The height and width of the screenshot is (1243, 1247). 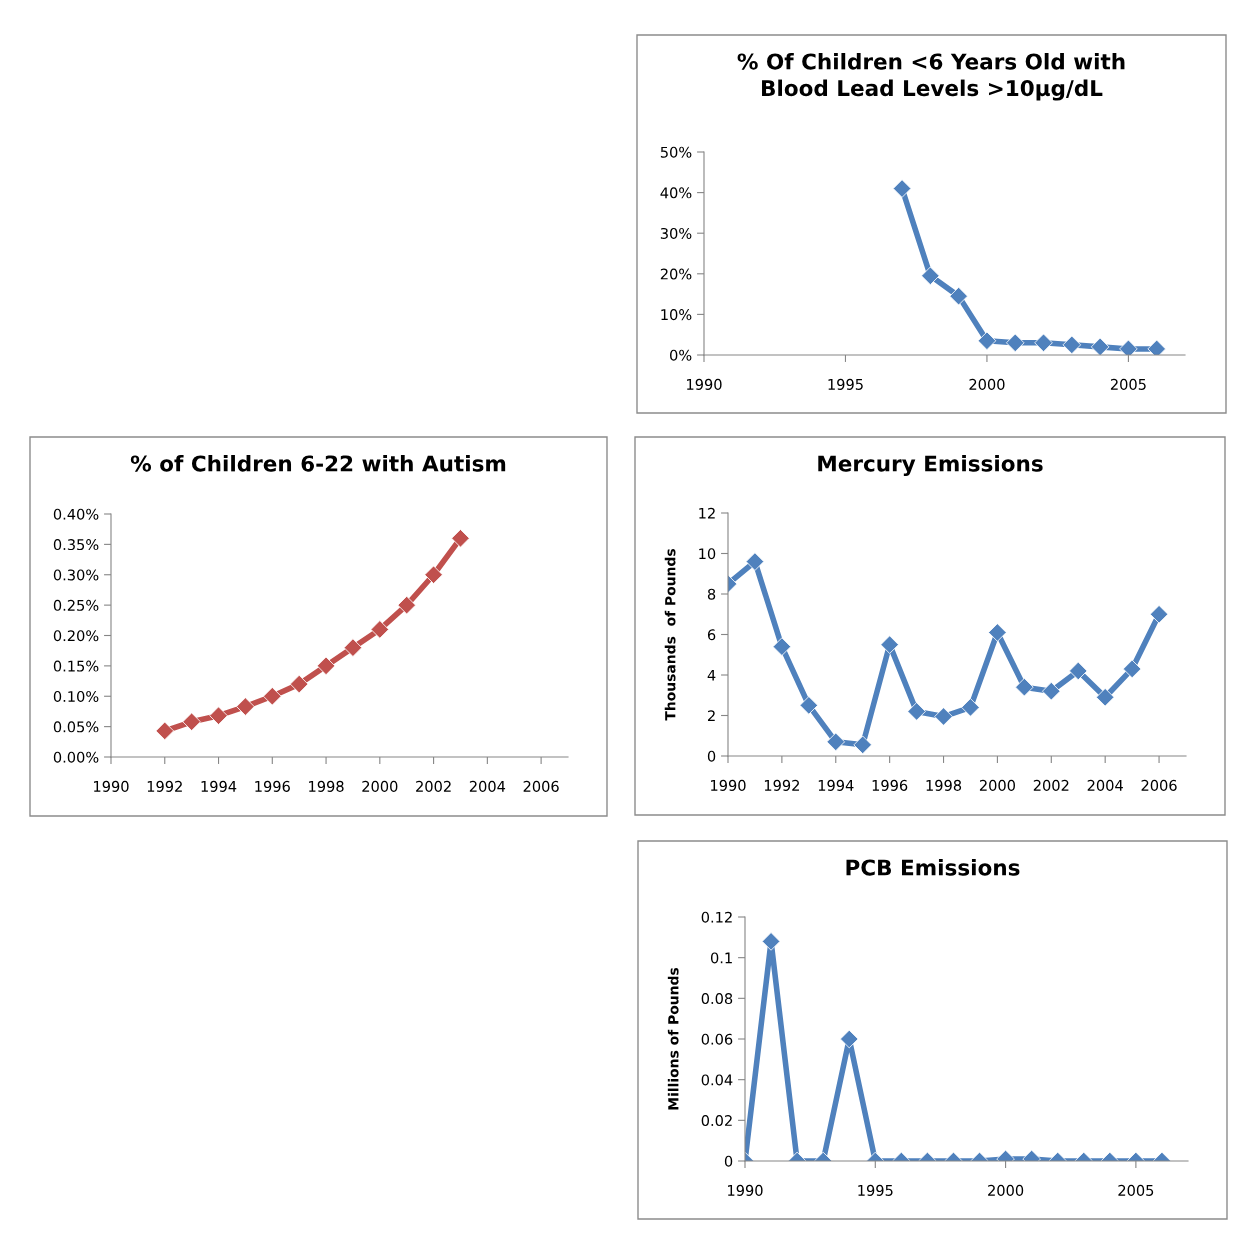 I want to click on chart-title: % Of Children <6 Years Old with Blood Lead Levels >10µg/dL, so click(x=931, y=77).